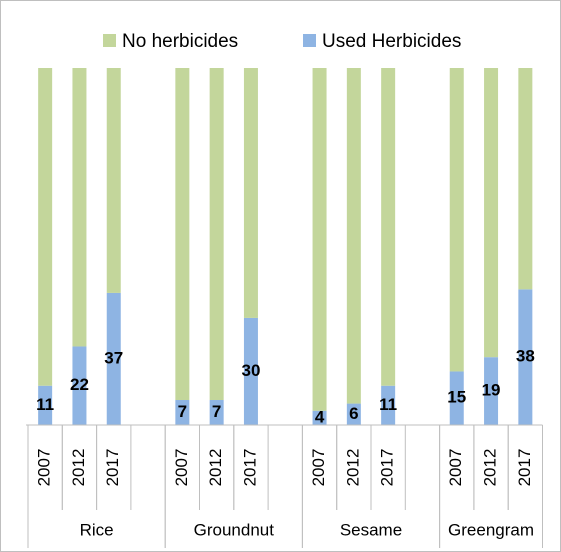  What do you see at coordinates (97, 529) in the screenshot?
I see `group-label: Rice` at bounding box center [97, 529].